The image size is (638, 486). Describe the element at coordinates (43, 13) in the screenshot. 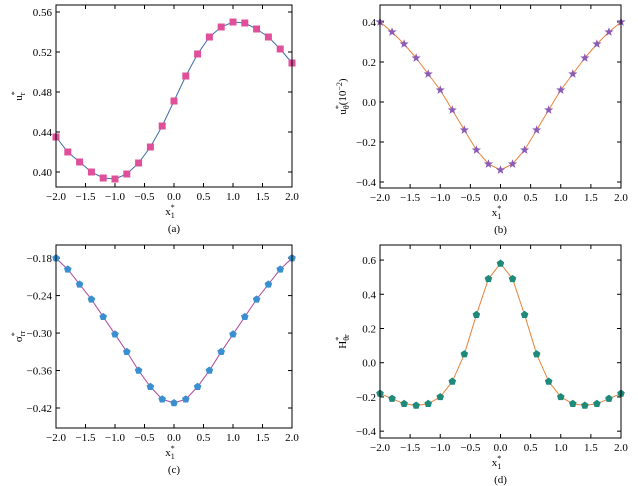

I see `y-tick-label: 0.56` at that location.